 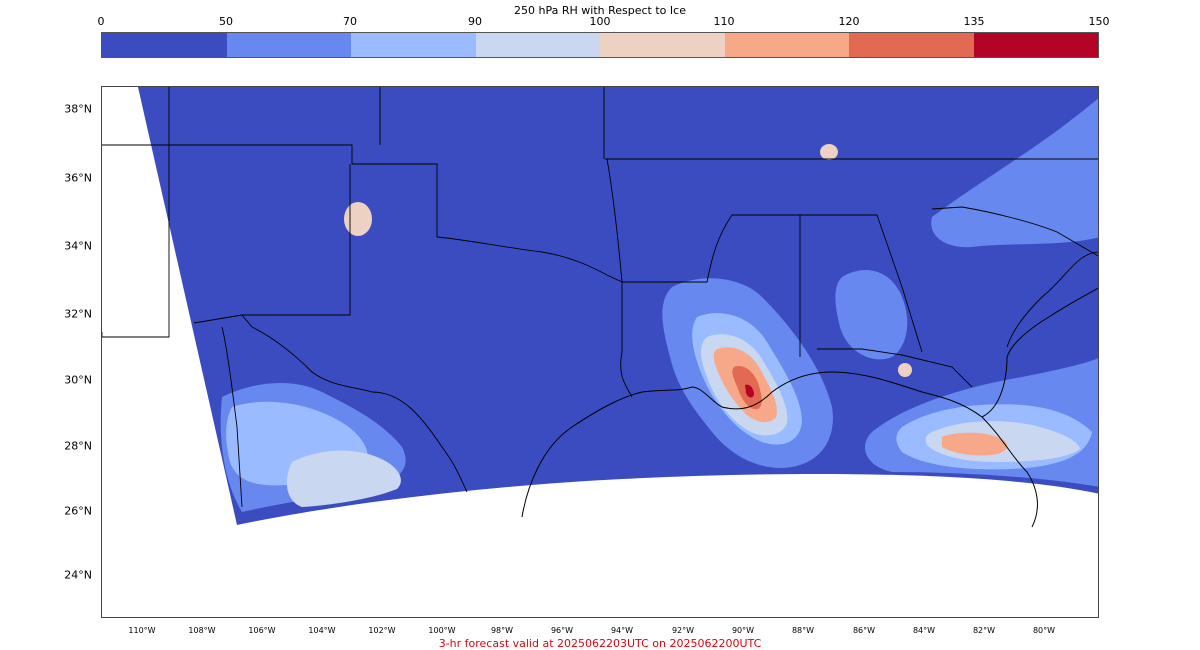 I want to click on colorbar-tick-6: 120, so click(x=849, y=21).